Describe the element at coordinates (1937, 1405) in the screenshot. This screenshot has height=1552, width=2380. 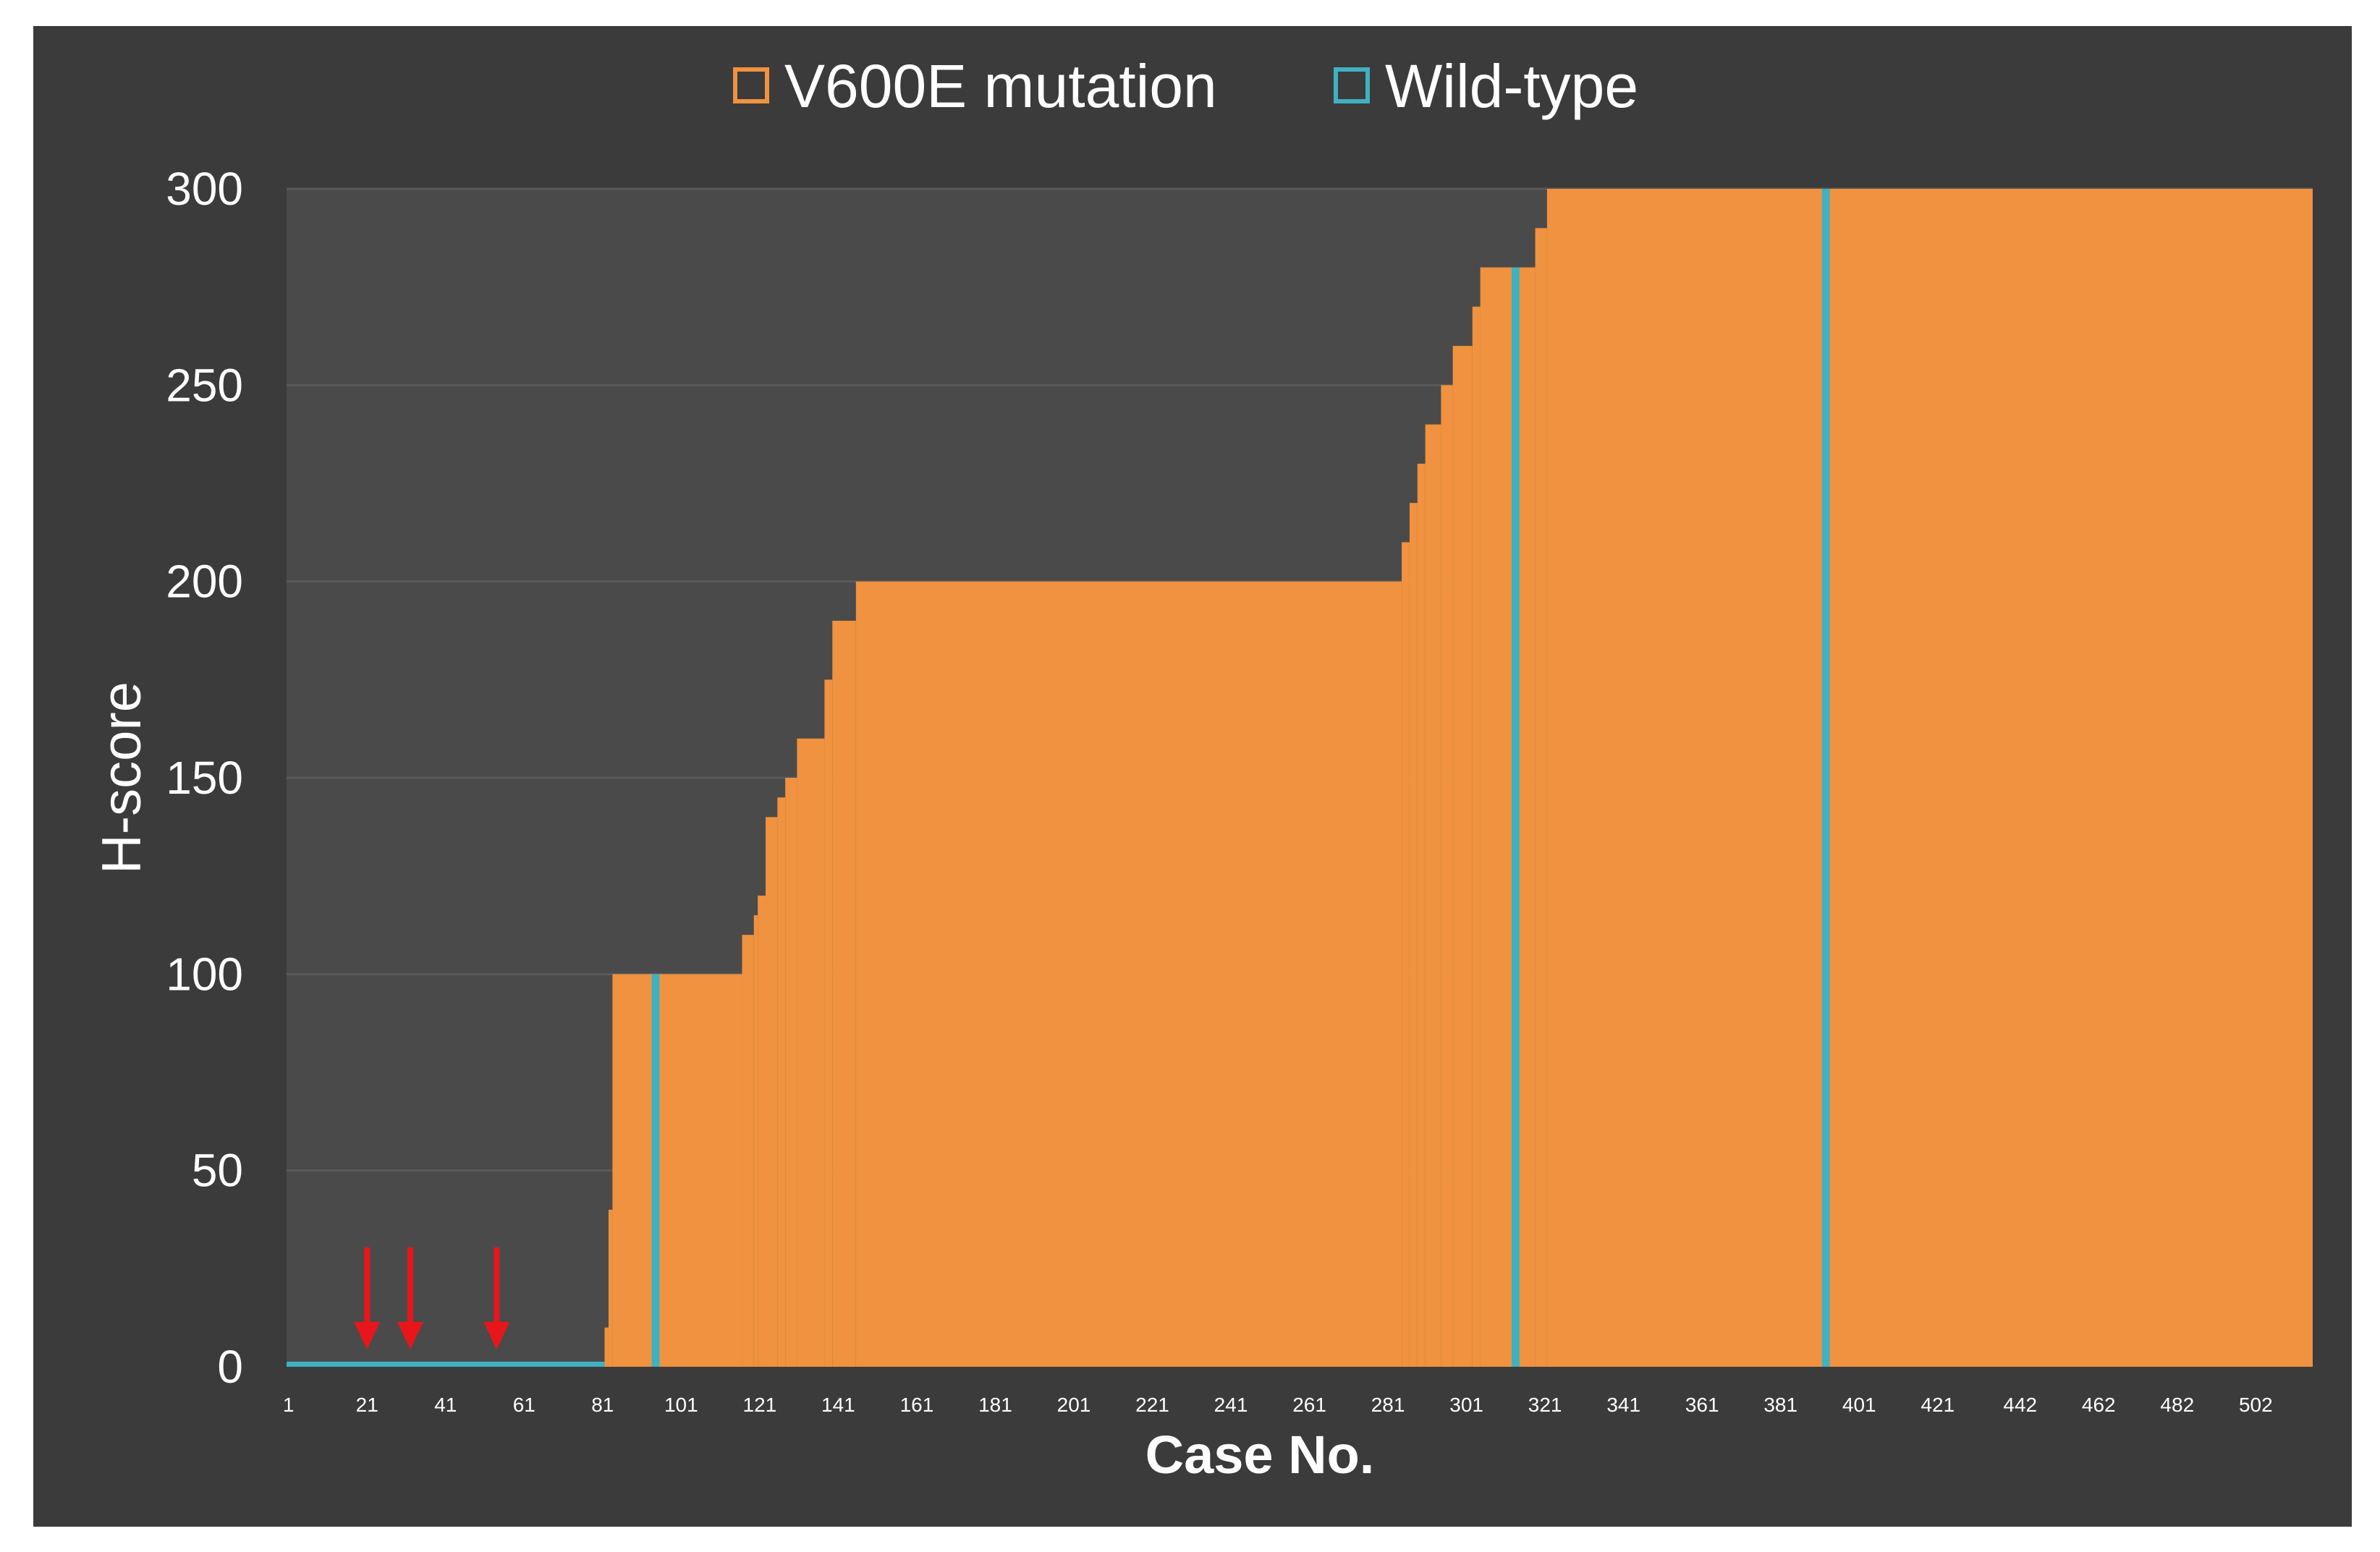
I see `x-tick-label: 421` at that location.